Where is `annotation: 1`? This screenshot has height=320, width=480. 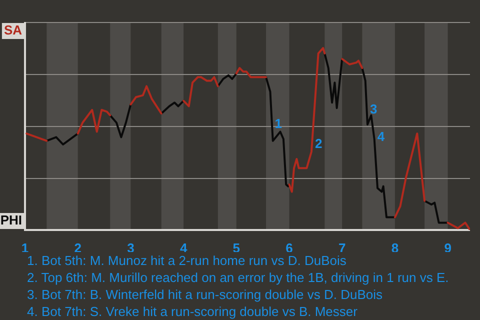 annotation: 1 is located at coordinates (278, 124).